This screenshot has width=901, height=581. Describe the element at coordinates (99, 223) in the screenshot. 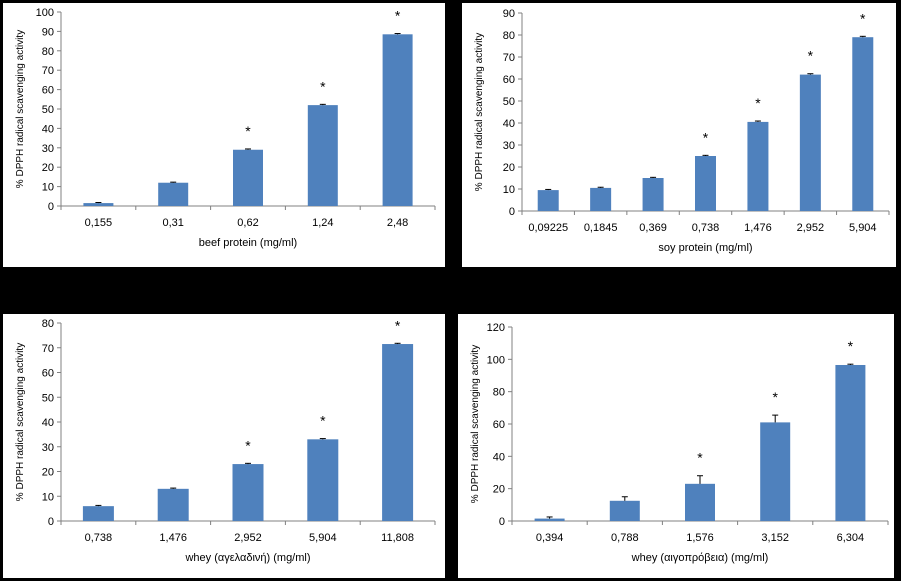

I see `x-category-label: 0,155` at that location.